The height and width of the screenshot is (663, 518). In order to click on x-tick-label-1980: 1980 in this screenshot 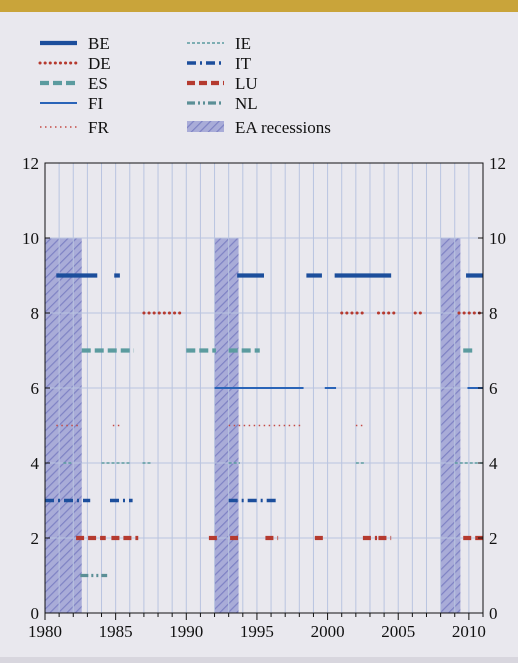, I will do `click(45, 631)`.